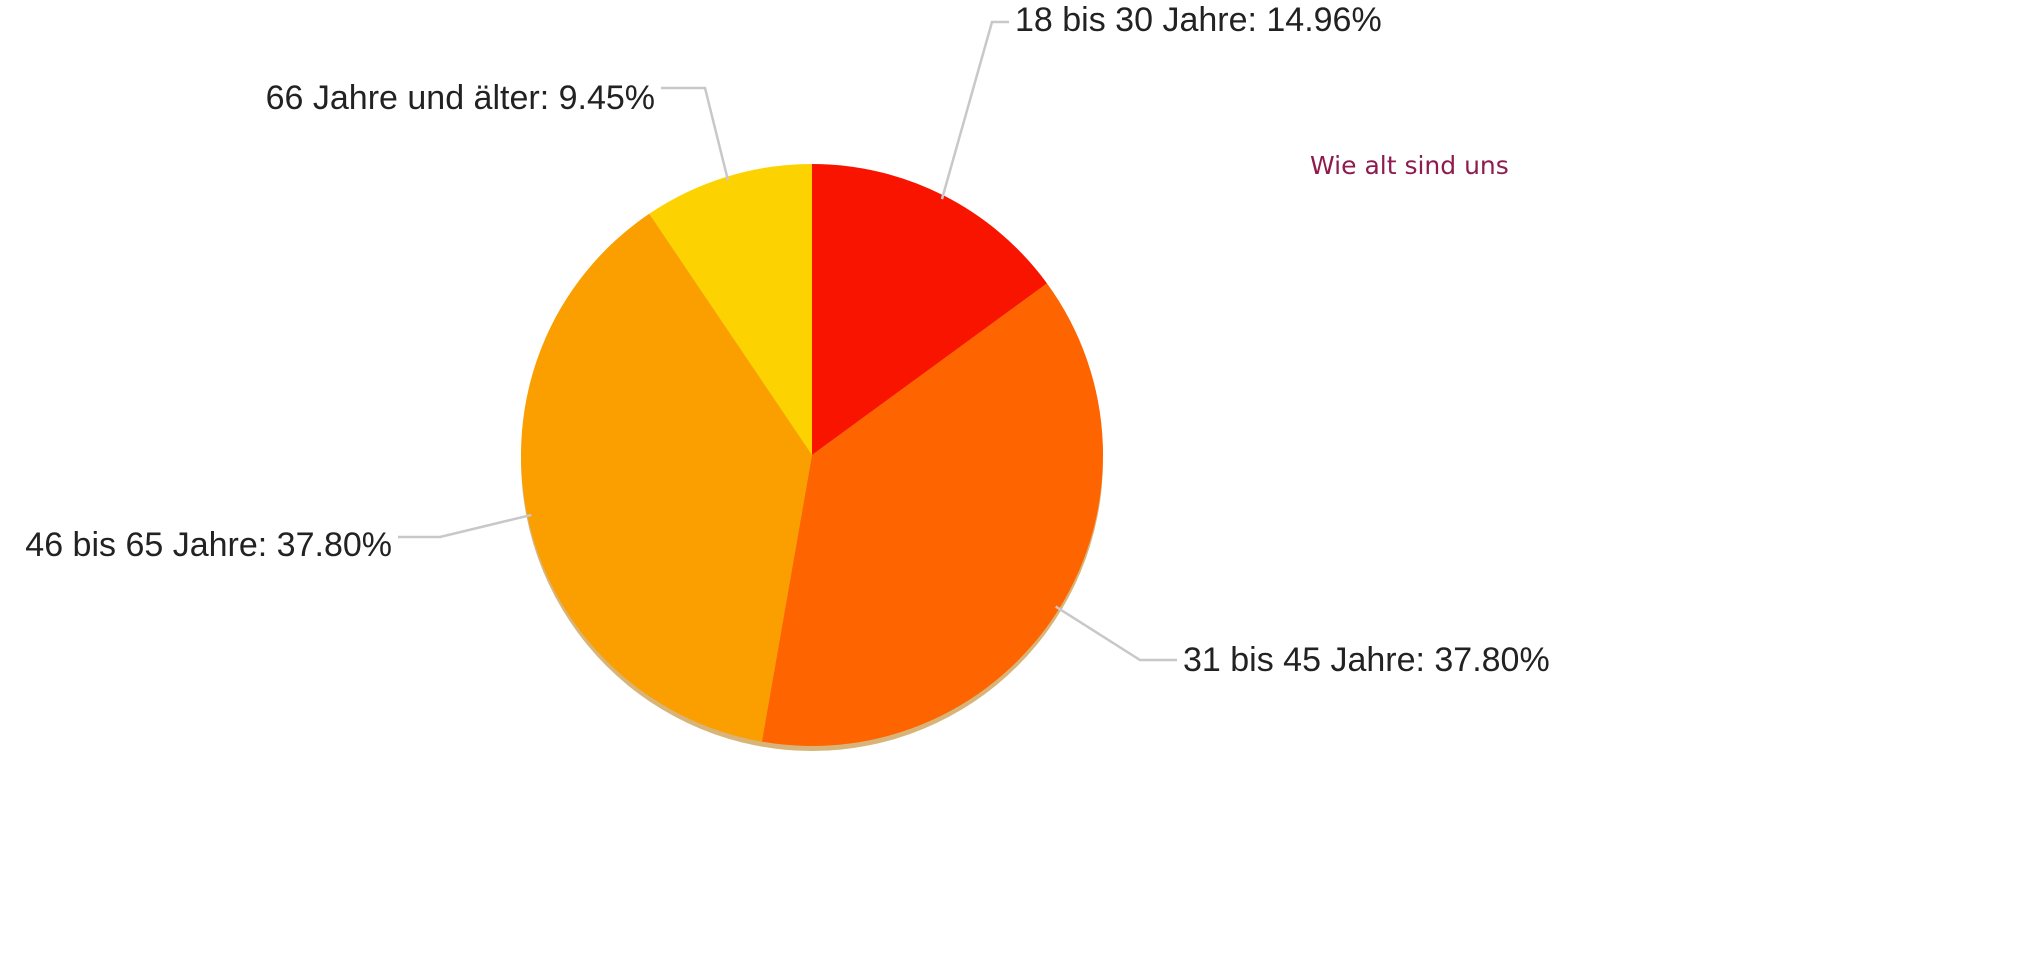  I want to click on chart-subtitle: Wie alt sind uns, so click(1409, 165).